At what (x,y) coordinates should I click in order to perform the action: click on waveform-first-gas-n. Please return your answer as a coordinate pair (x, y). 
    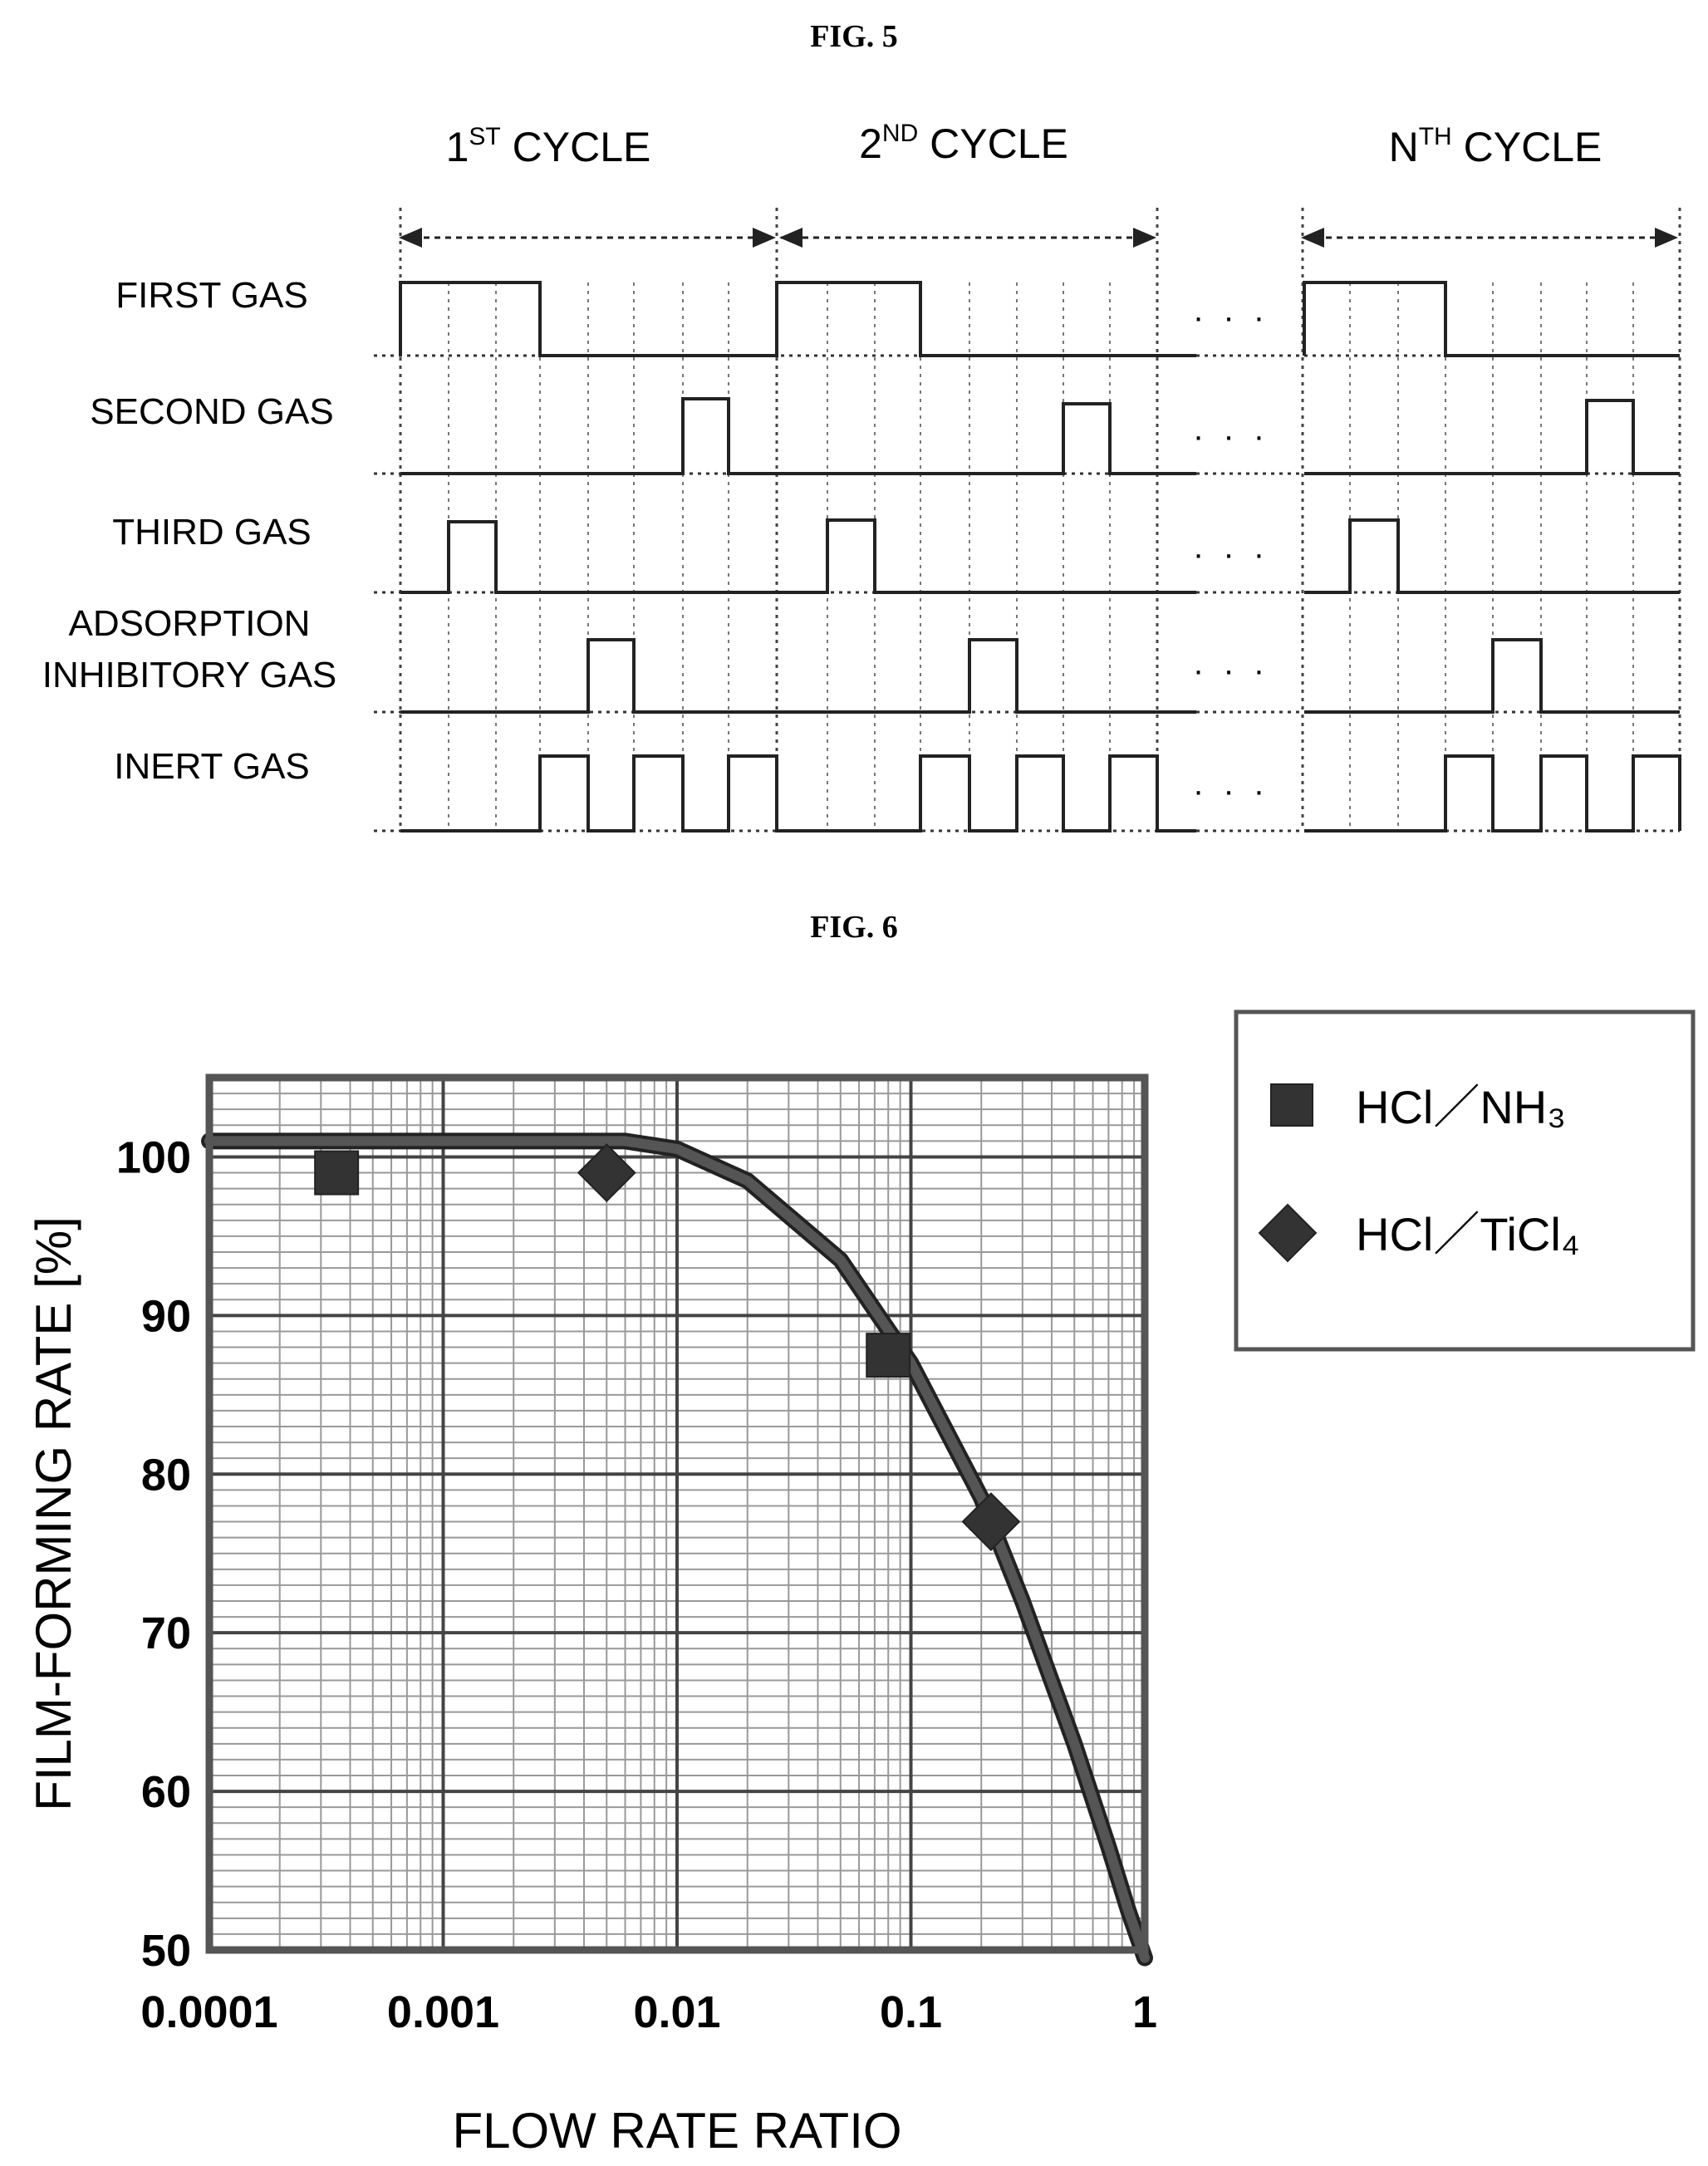
    Looking at the image, I should click on (1491, 319).